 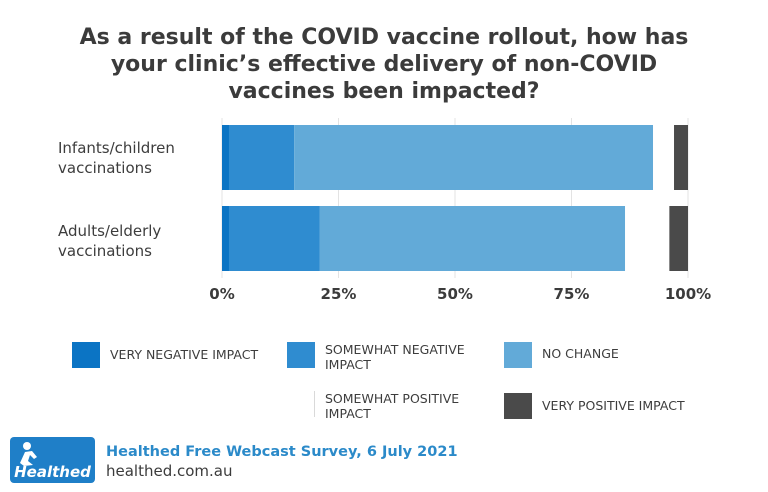 I want to click on svg-text: Healthed, so click(x=52, y=472).